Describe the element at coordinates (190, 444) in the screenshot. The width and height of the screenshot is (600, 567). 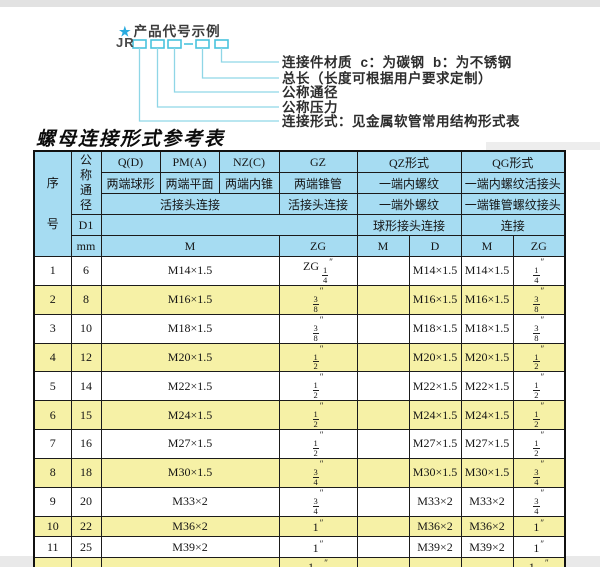
I see `cell-m-thread: M27×1.5` at that location.